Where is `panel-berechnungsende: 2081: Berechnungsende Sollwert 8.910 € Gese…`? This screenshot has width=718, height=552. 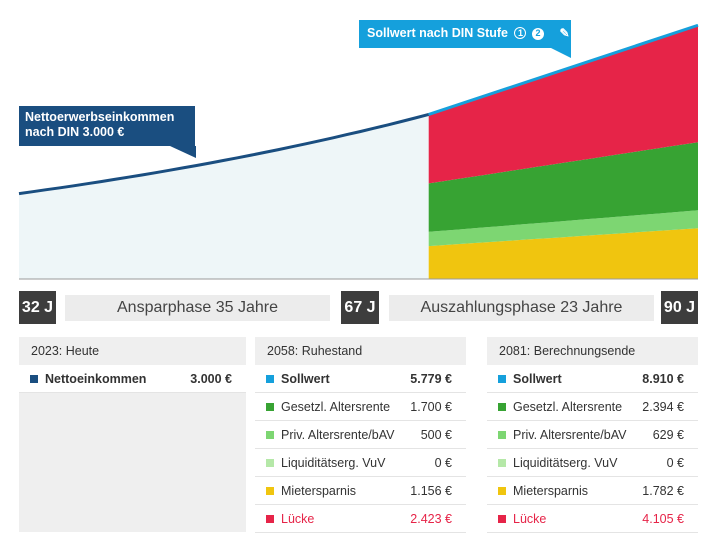
panel-berechnungsende: 2081: Berechnungsende Sollwert 8.910 € Gese… is located at coordinates (592, 435).